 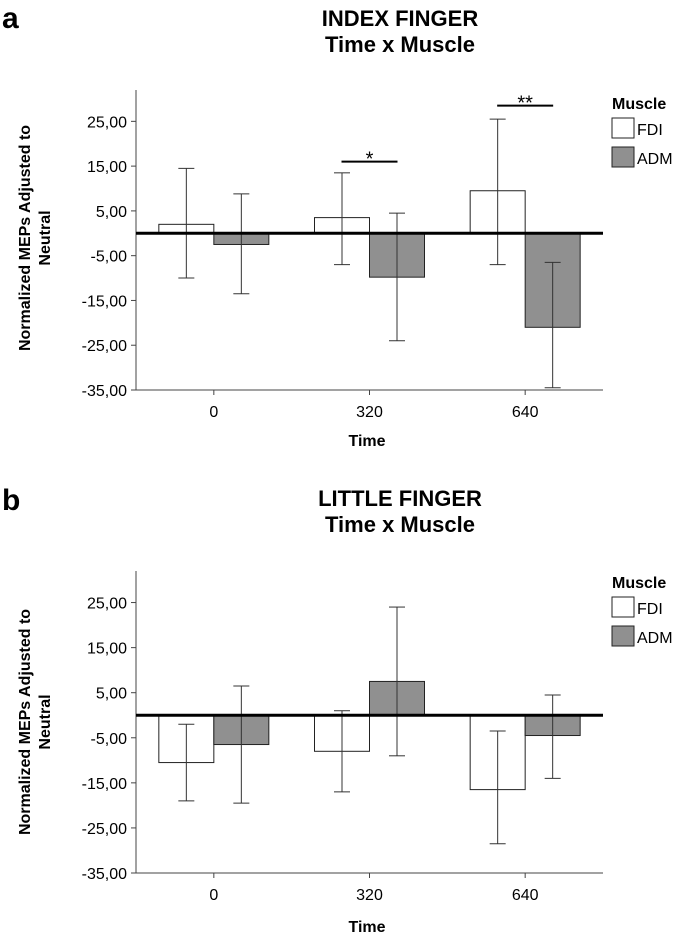 What do you see at coordinates (525, 104) in the screenshot?
I see `significance-label: **` at bounding box center [525, 104].